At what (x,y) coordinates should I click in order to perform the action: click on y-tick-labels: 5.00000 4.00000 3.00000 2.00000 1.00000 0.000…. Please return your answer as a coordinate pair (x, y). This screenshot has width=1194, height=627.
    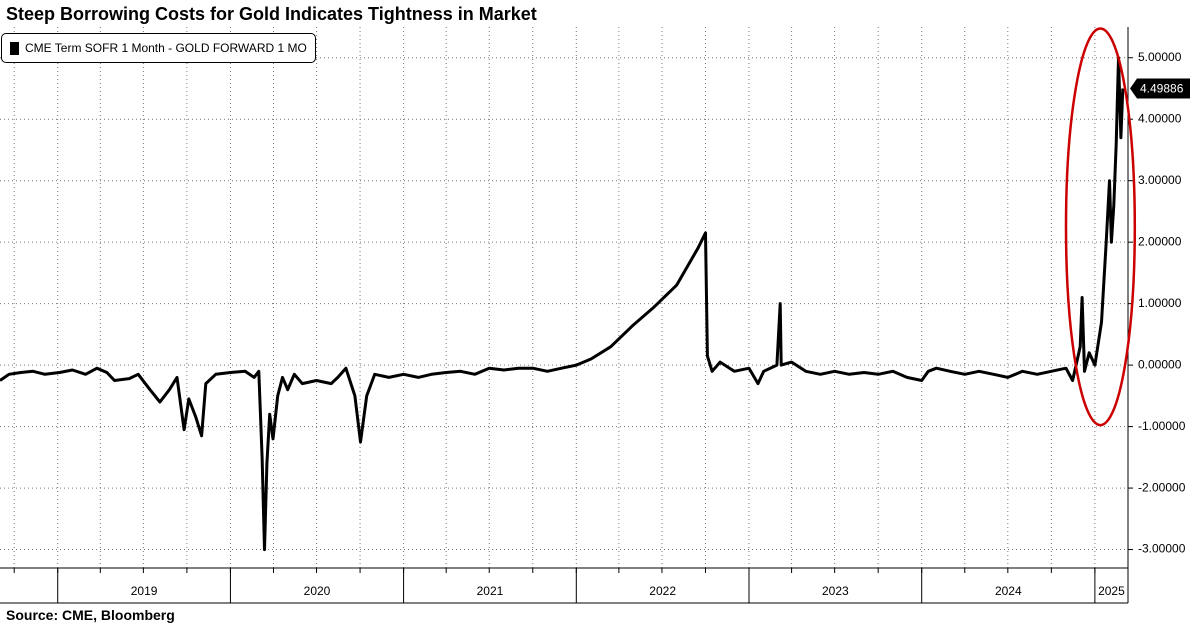
    Looking at the image, I should click on (1162, 303).